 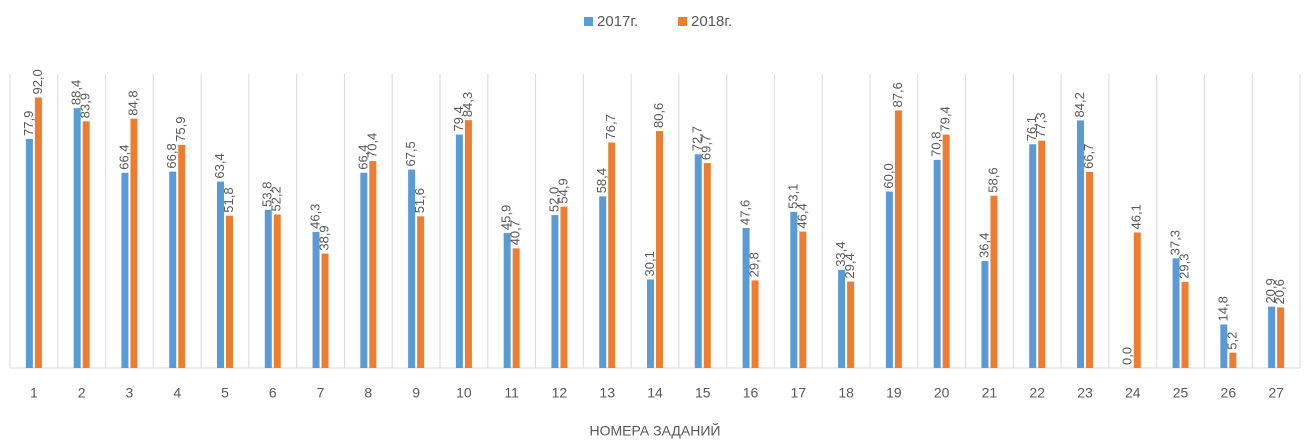 I want to click on value-label: 70,8, so click(x=936, y=144).